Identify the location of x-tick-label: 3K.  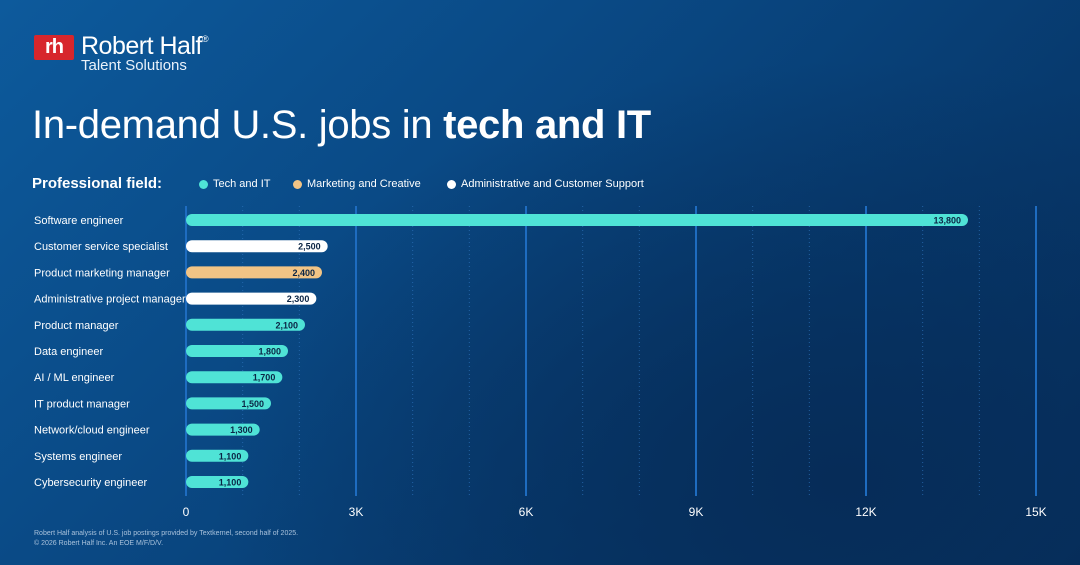
(356, 512).